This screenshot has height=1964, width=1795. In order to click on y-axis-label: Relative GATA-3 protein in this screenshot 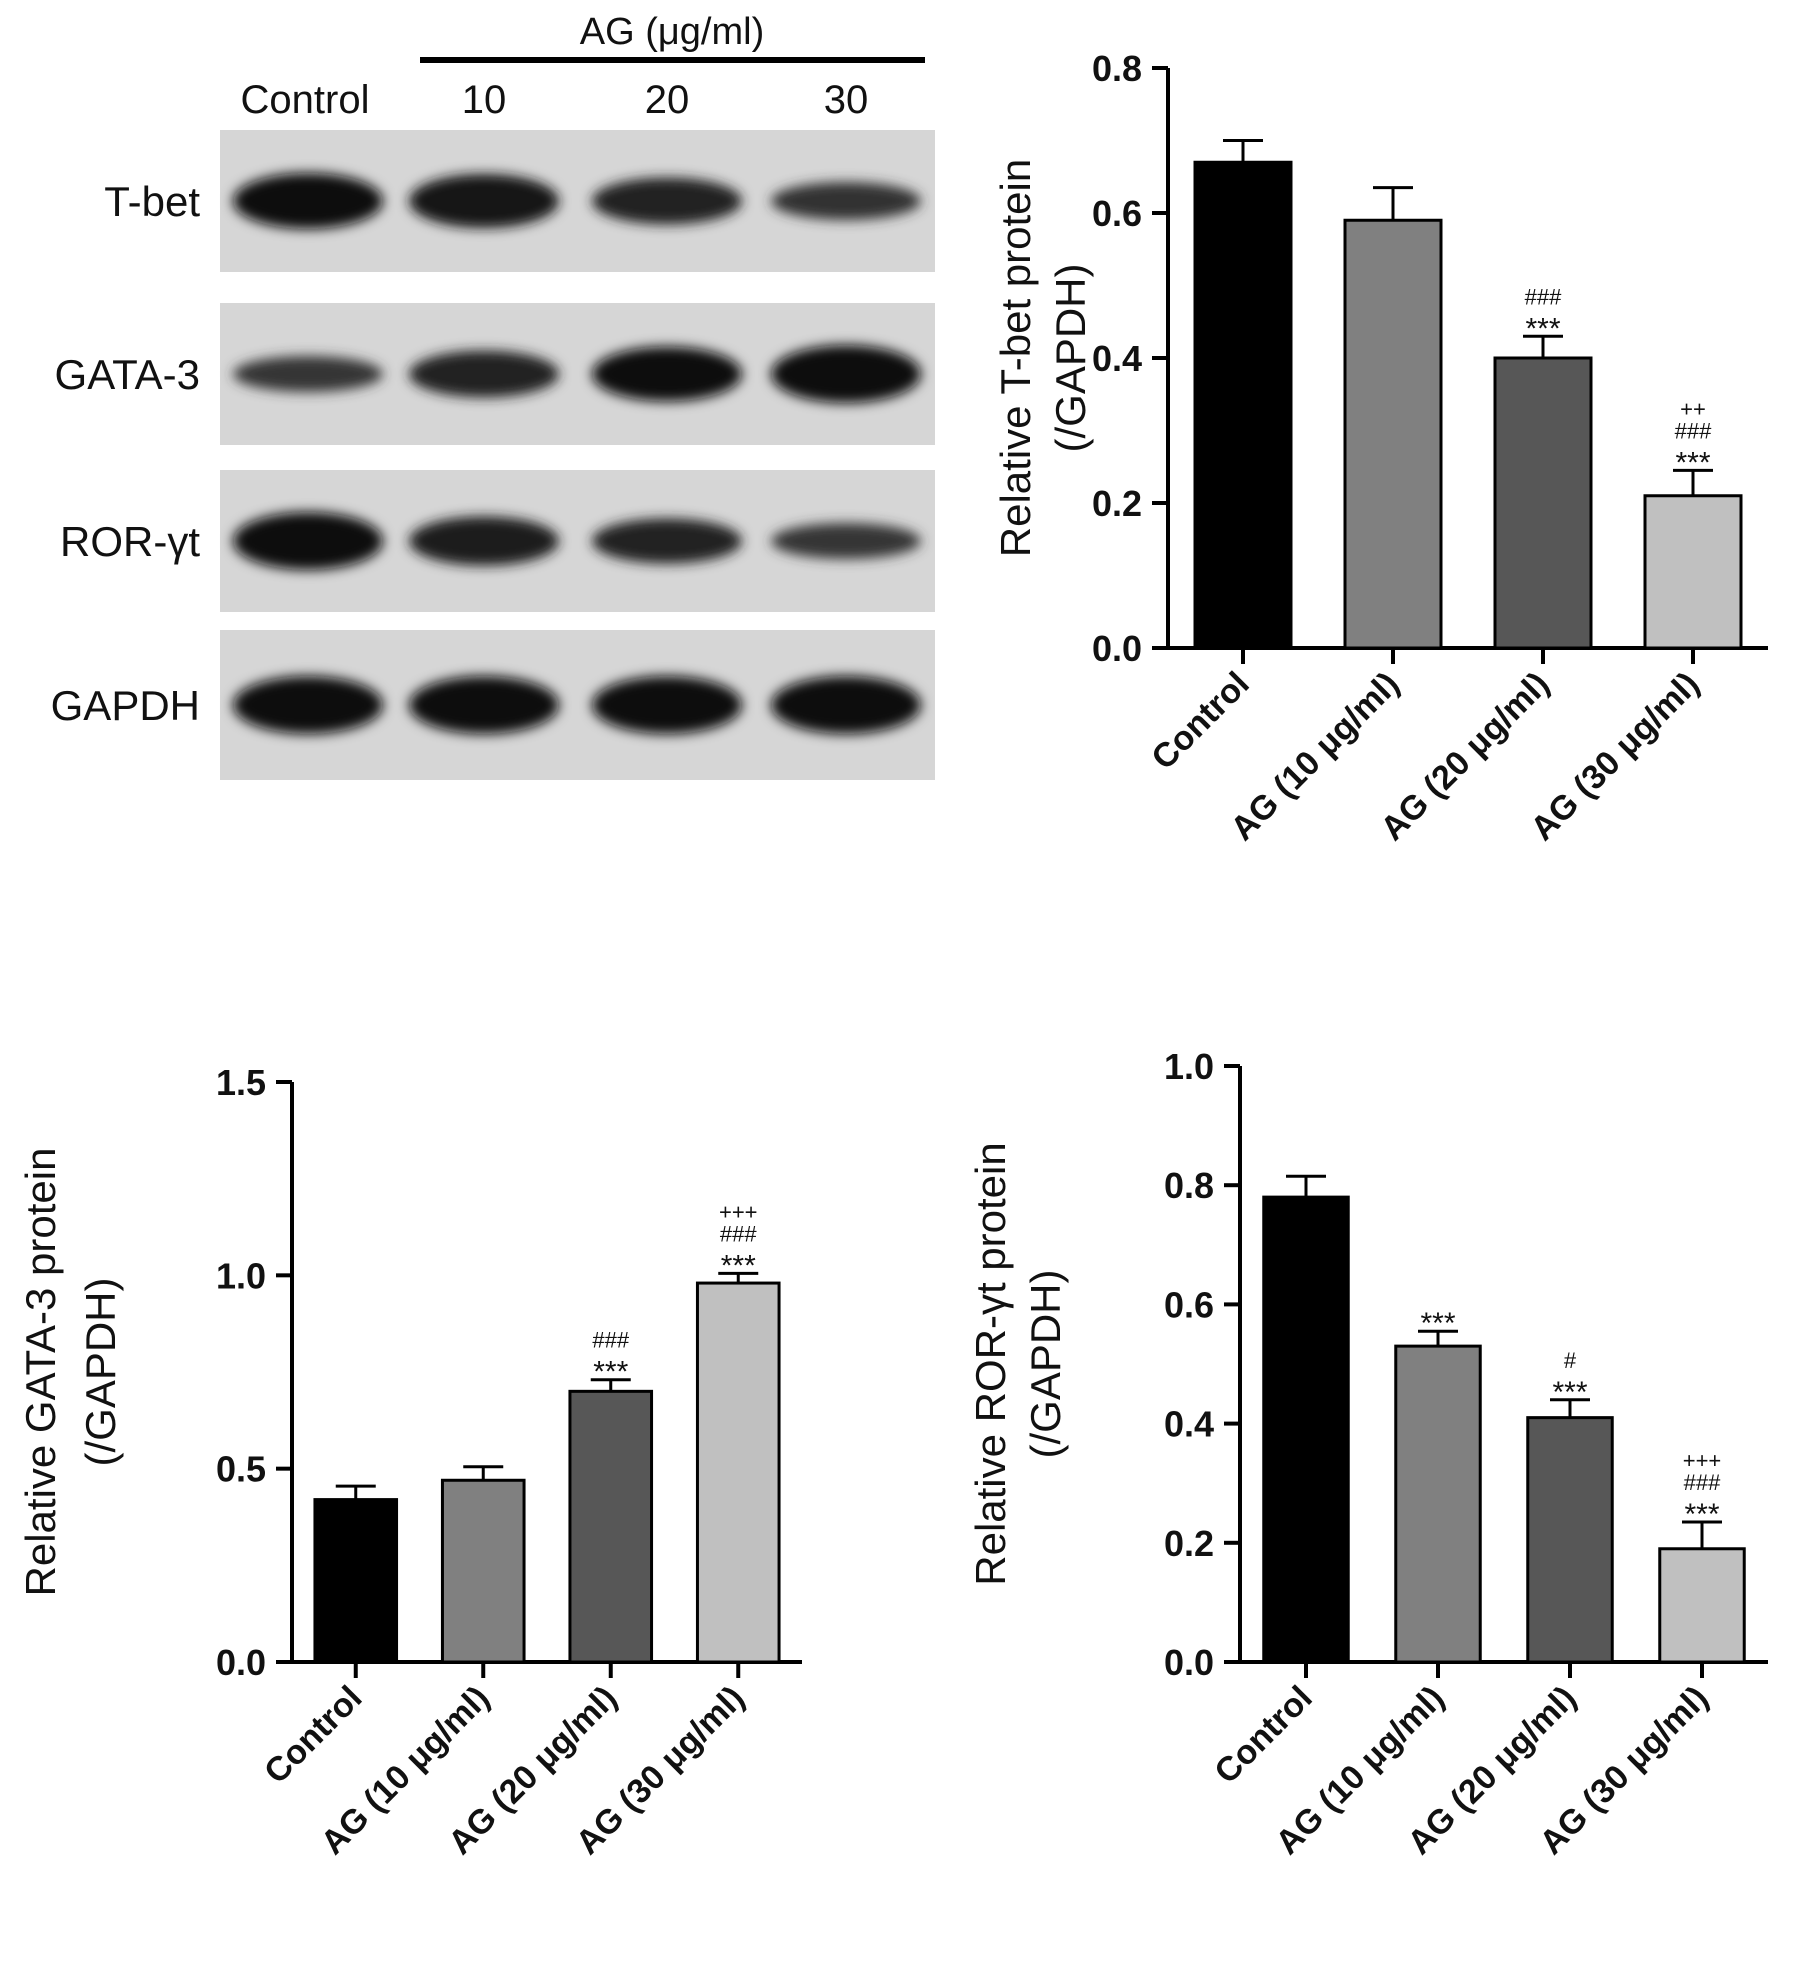, I will do `click(40, 1372)`.